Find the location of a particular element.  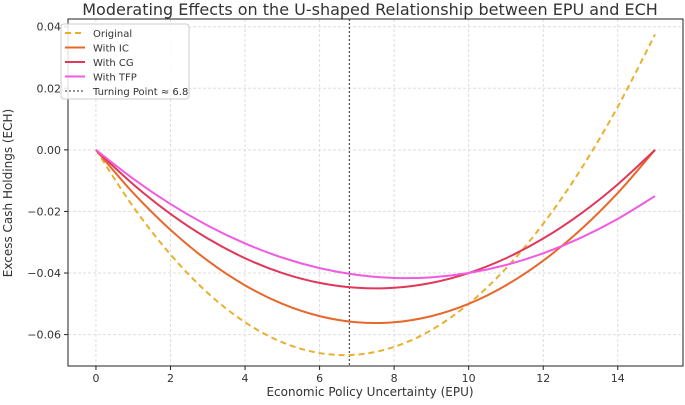

y-tick-label: 0.02 is located at coordinates (49, 88).